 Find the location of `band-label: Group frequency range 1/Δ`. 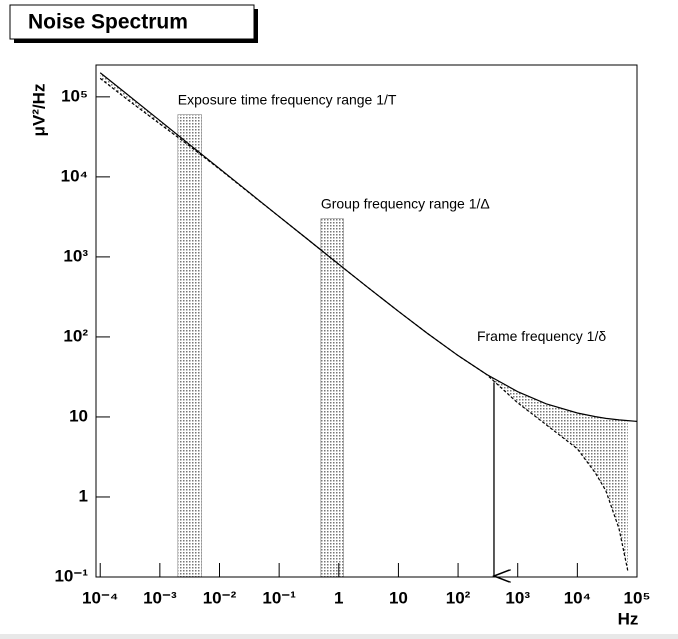

band-label: Group frequency range 1/Δ is located at coordinates (405, 203).